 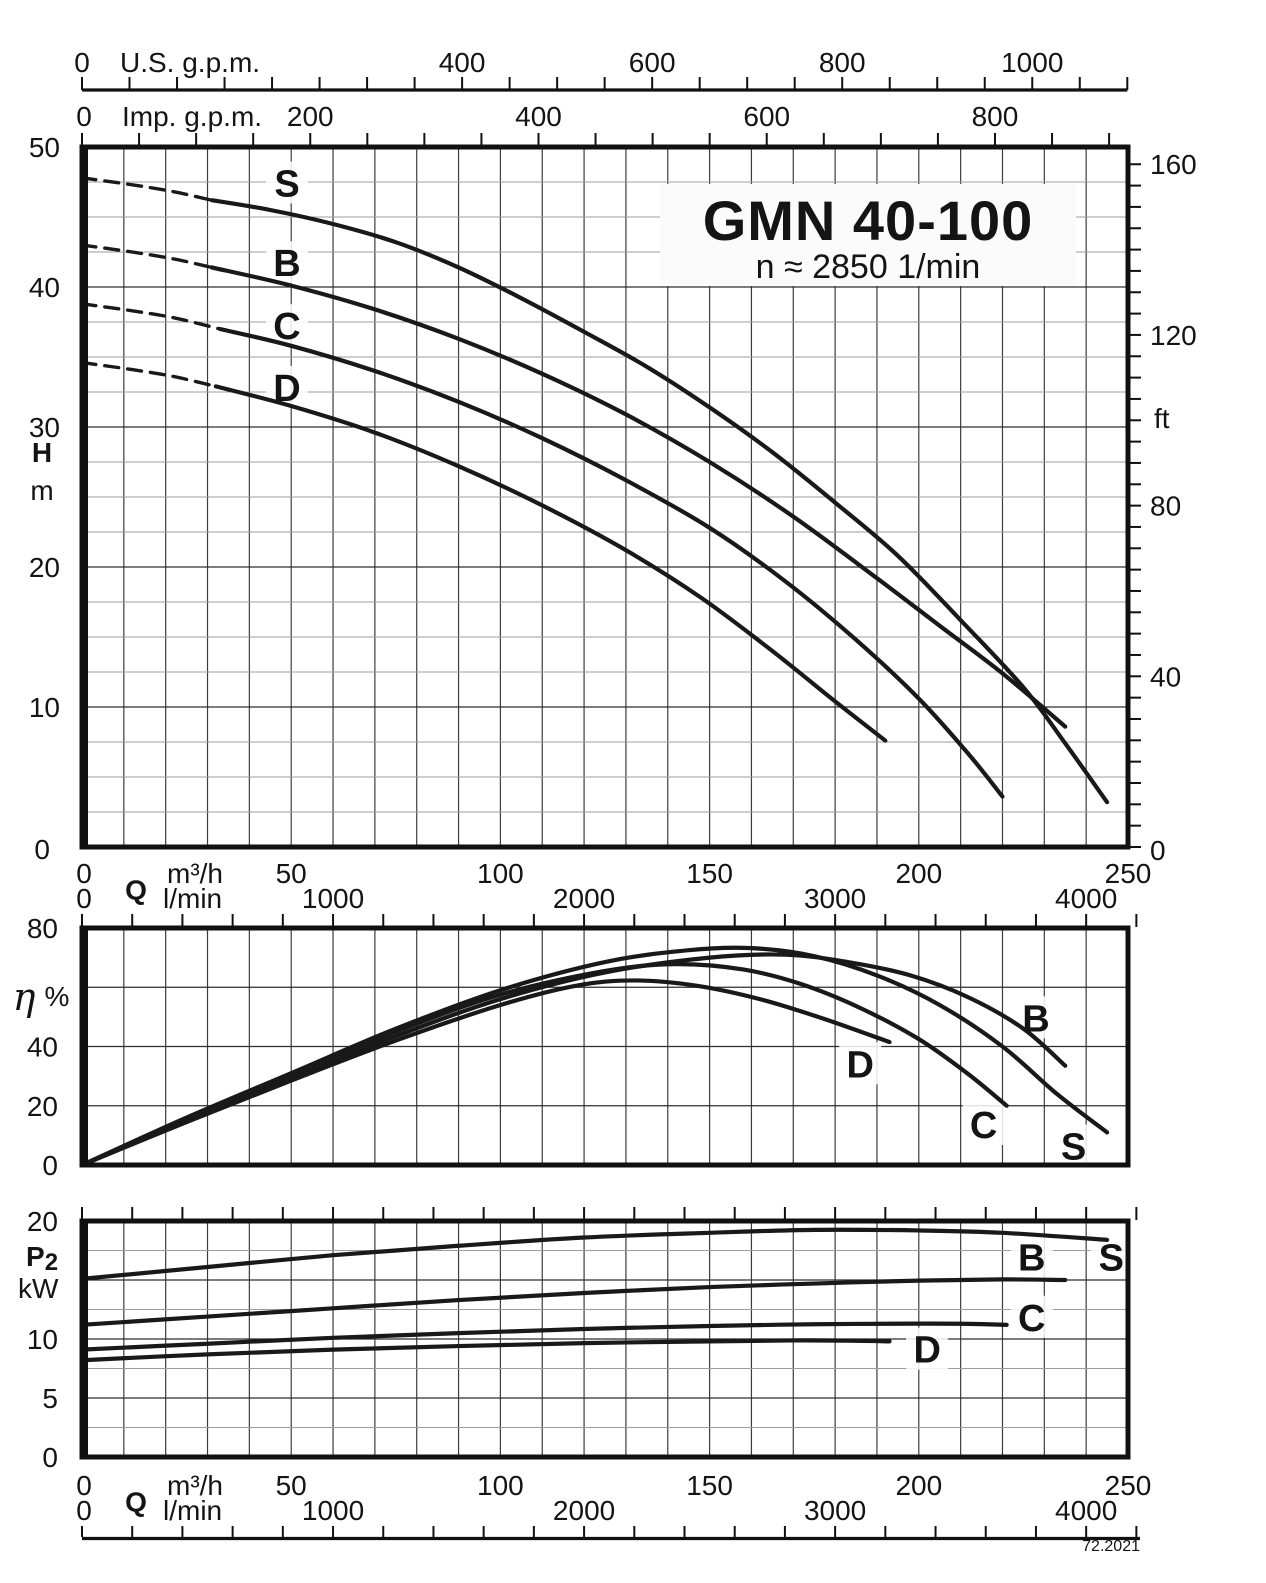 What do you see at coordinates (1173, 335) in the screenshot?
I see `feet-tick-label: 120` at bounding box center [1173, 335].